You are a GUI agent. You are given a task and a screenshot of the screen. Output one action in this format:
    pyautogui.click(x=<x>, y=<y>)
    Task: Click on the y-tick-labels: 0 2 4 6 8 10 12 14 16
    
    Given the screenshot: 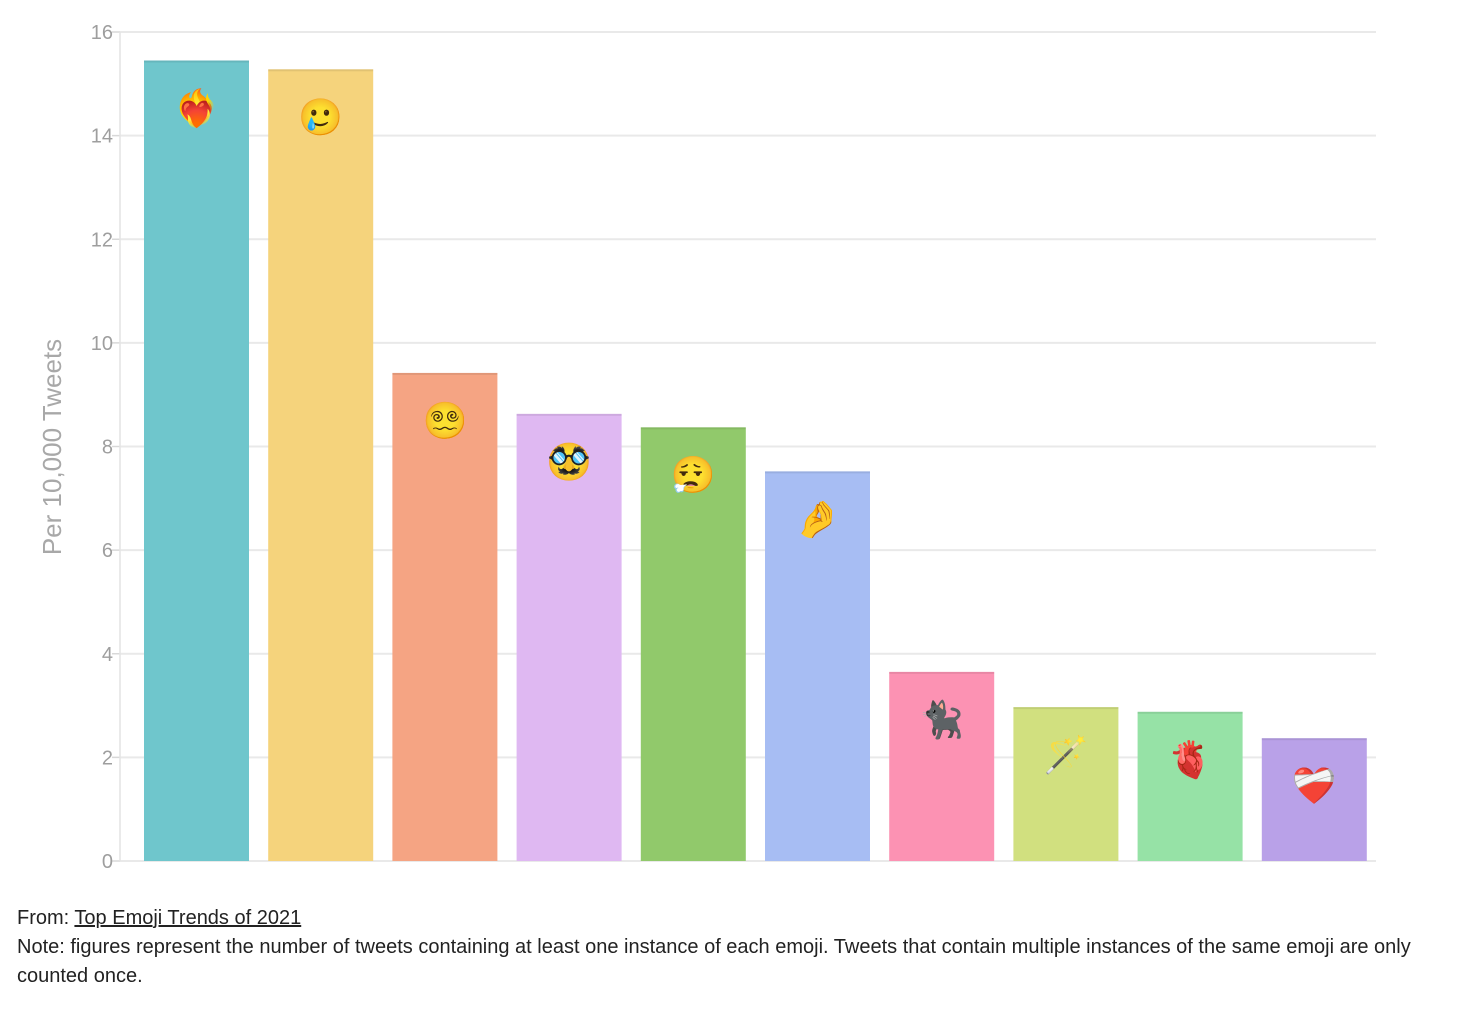 What is the action you would take?
    pyautogui.click(x=102, y=447)
    